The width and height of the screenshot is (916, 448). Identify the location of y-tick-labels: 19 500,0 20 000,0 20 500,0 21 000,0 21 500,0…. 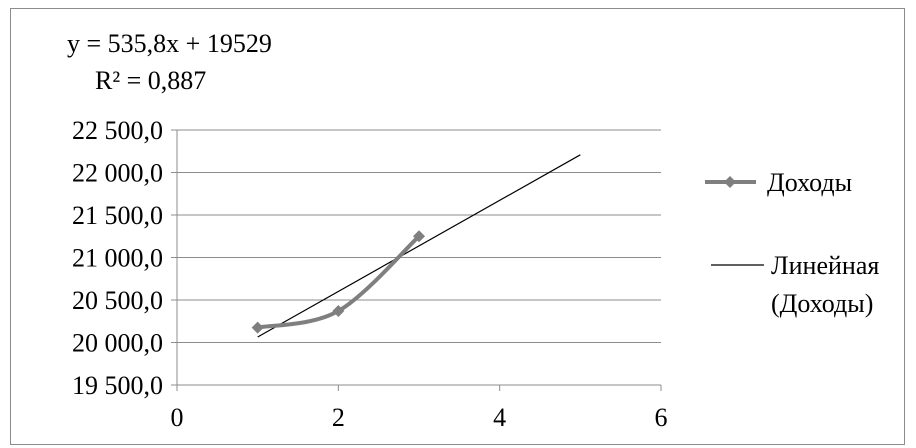
(117, 258).